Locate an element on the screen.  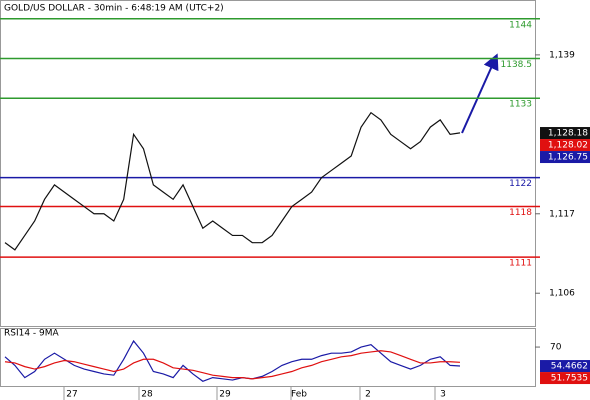
price-tag-label: 1,128.02 is located at coordinates (568, 146).